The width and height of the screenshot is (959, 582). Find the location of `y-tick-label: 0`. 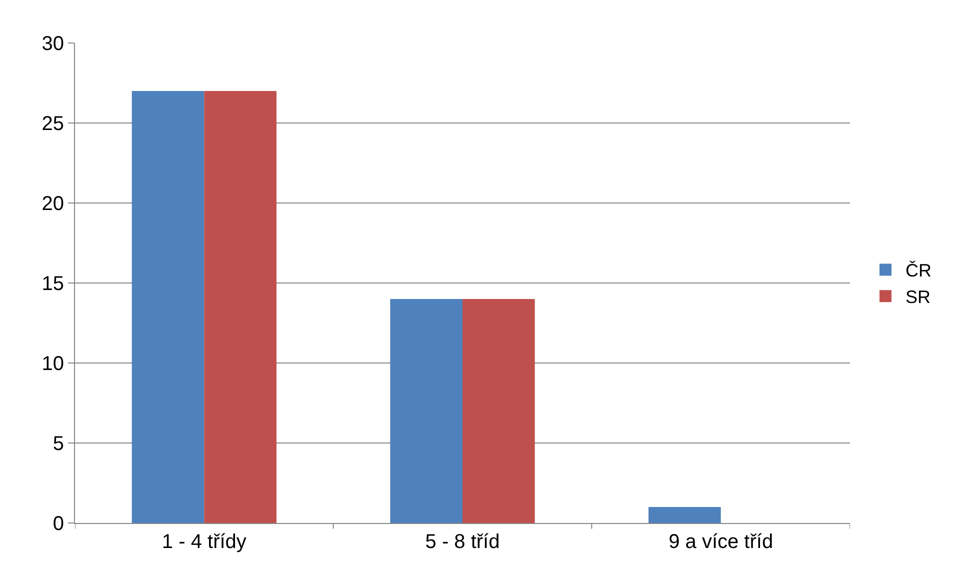

y-tick-label: 0 is located at coordinates (58, 524).